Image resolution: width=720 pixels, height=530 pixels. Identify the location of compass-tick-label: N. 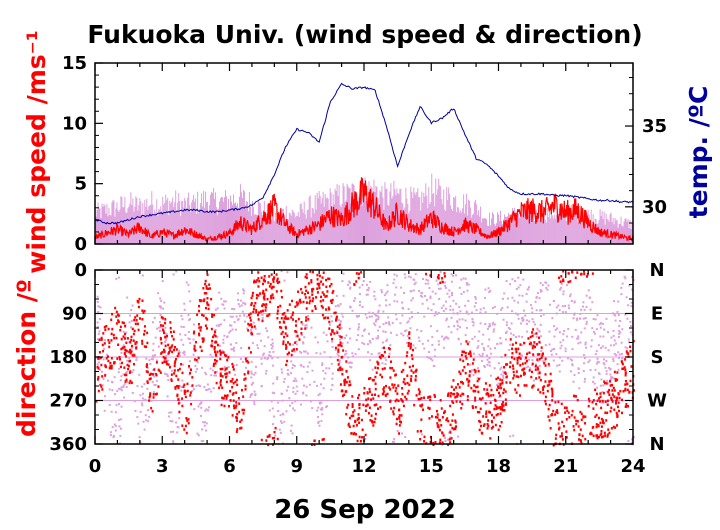
(656, 270).